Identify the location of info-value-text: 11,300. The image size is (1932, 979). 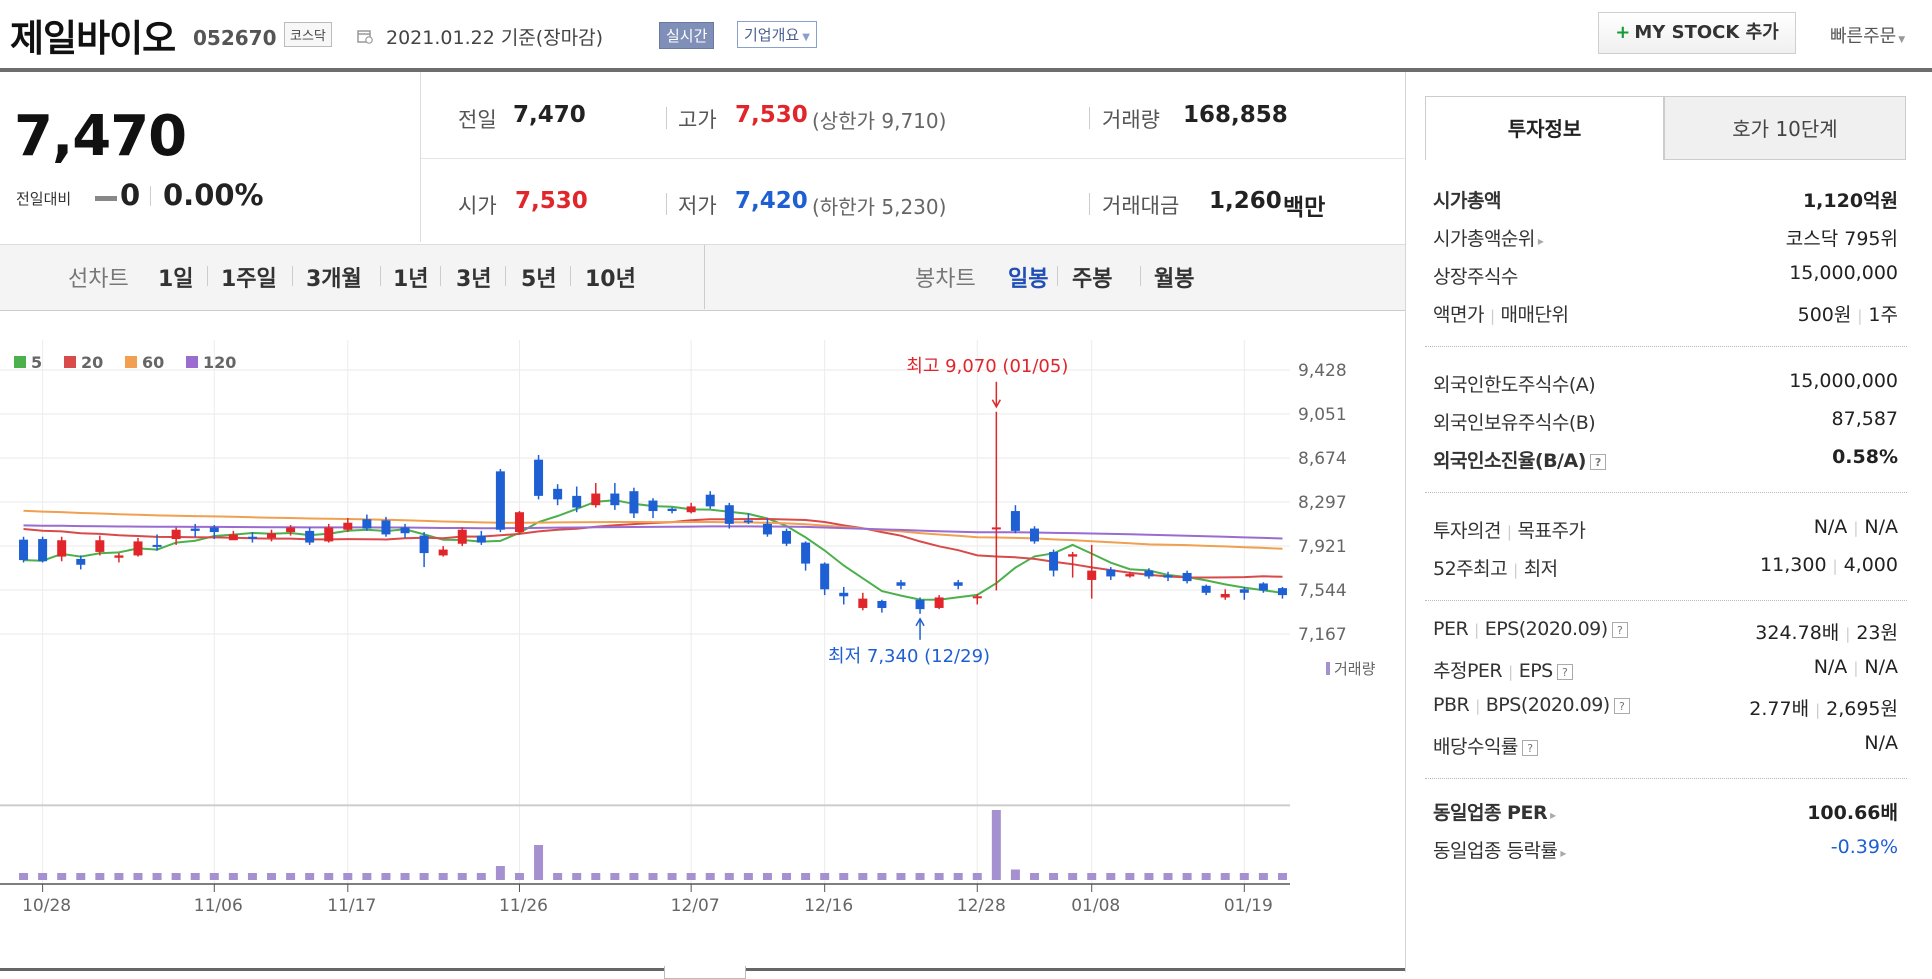
(1793, 565).